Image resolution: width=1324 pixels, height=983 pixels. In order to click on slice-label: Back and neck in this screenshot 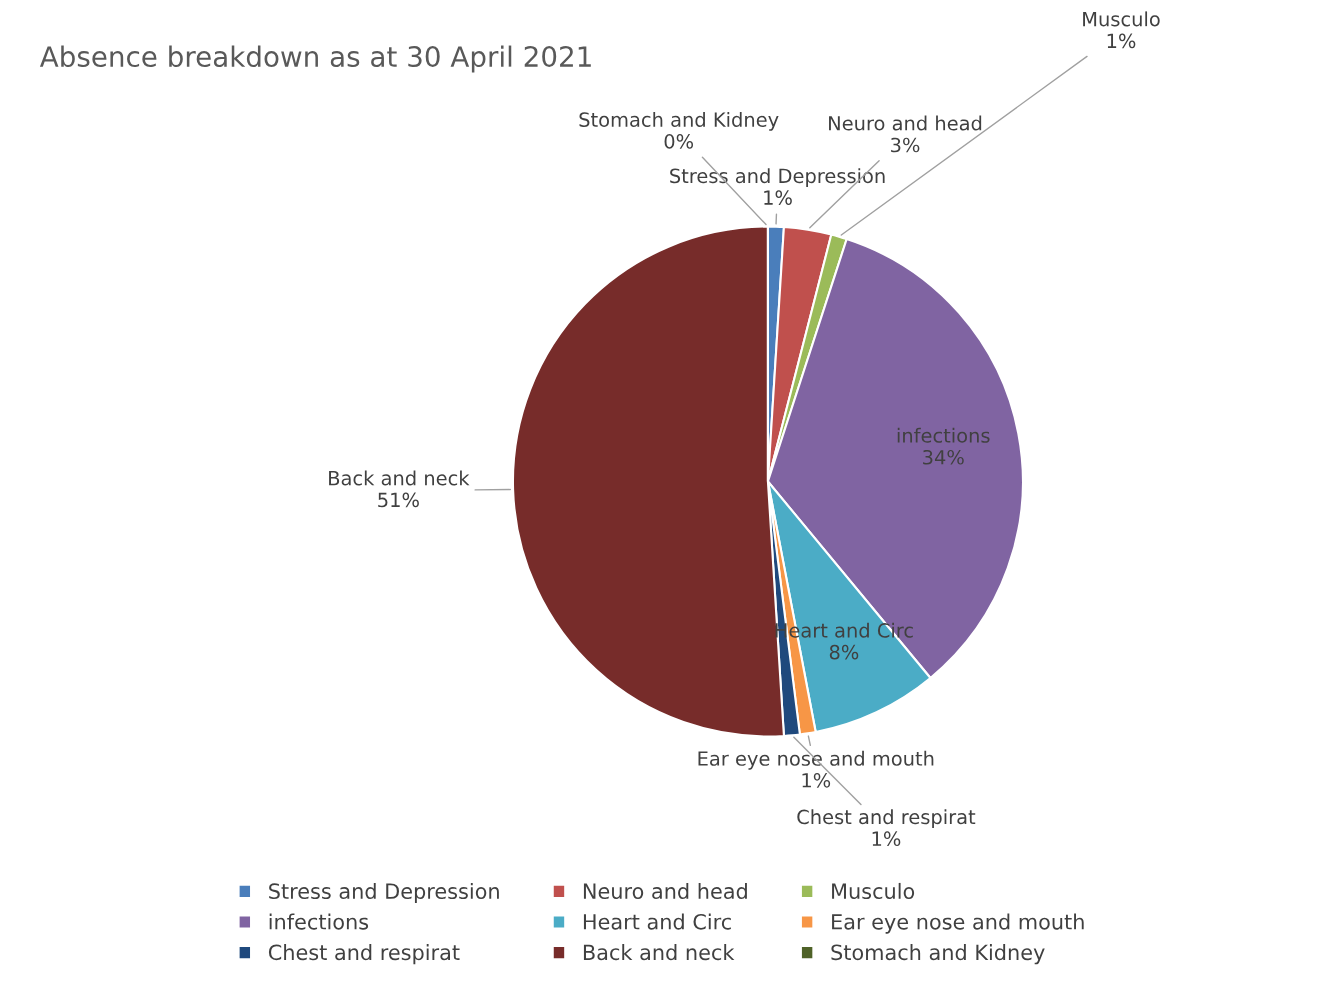, I will do `click(399, 478)`.